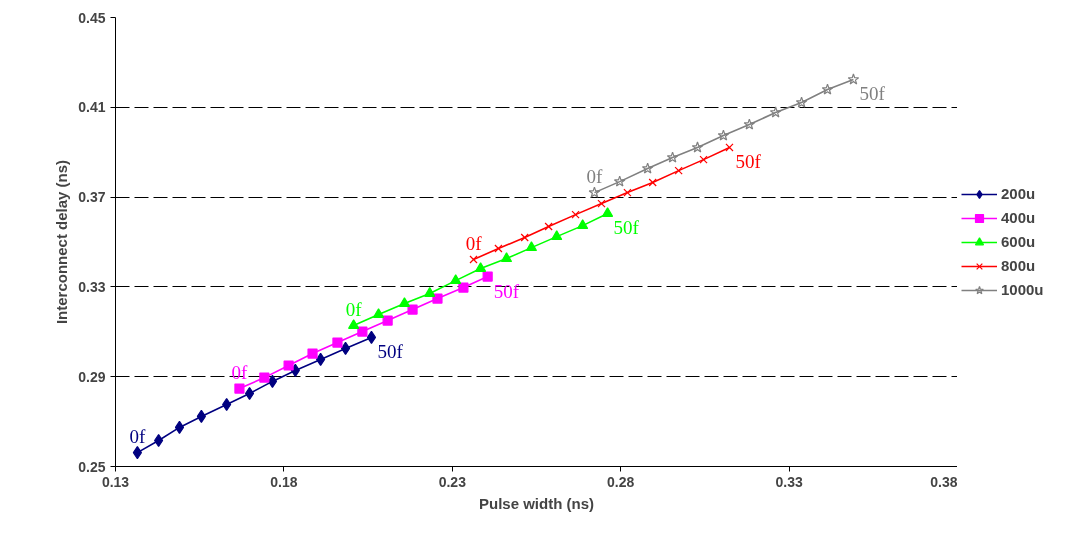 Image resolution: width=1074 pixels, height=541 pixels. What do you see at coordinates (92, 376) in the screenshot?
I see `y-tick-label: 0.29` at bounding box center [92, 376].